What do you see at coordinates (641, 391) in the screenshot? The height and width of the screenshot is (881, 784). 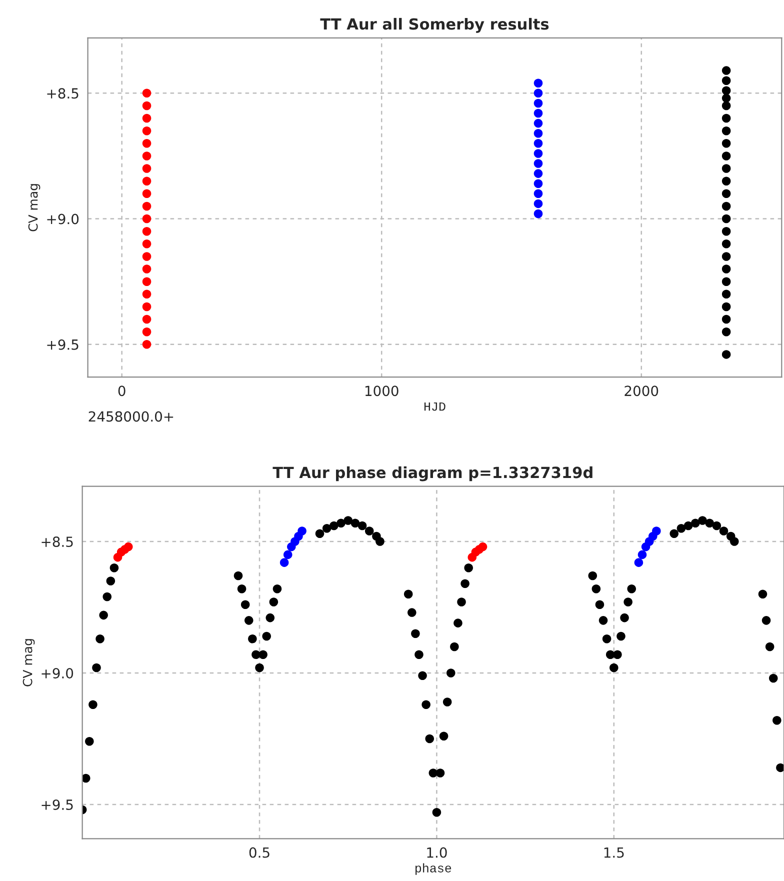 I see `x-tick-label: 2000` at bounding box center [641, 391].